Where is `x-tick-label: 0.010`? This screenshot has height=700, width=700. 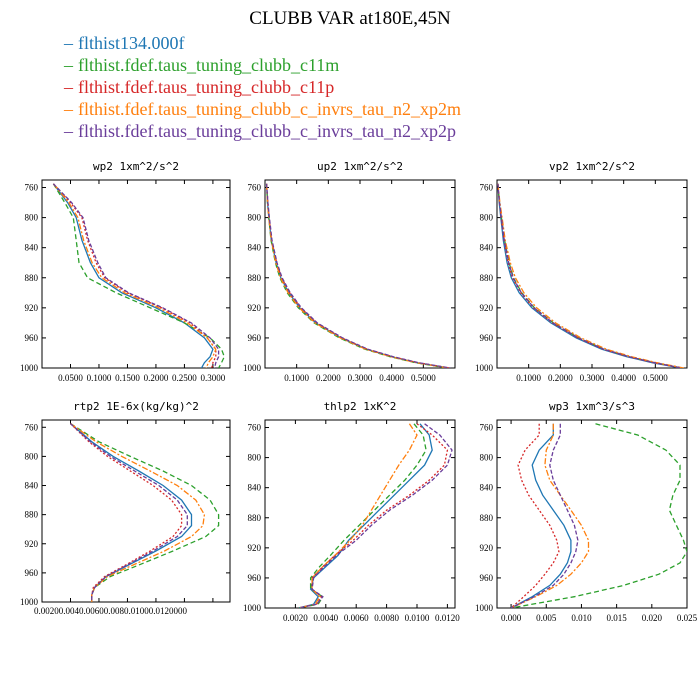
x-tick-label: 0.010 is located at coordinates (581, 618).